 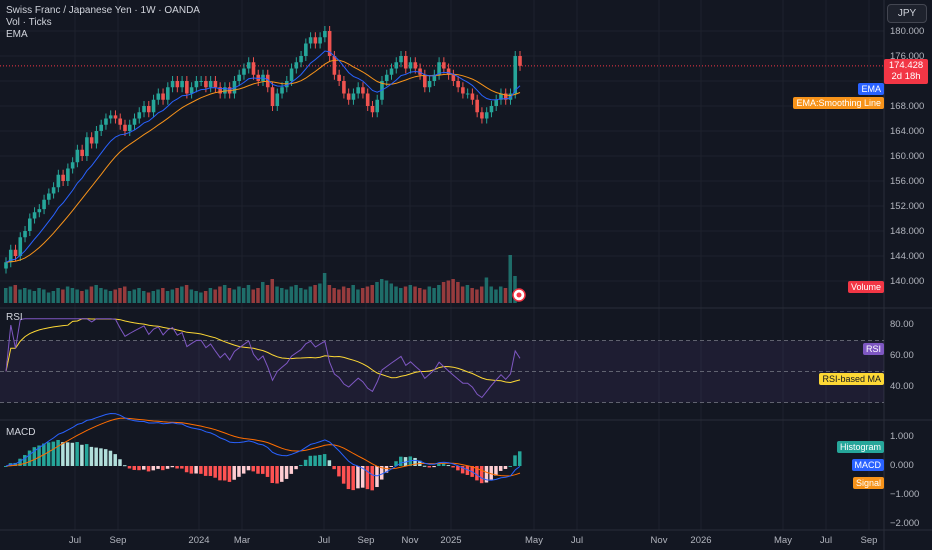 What do you see at coordinates (865, 287) in the screenshot?
I see `volume-tag: Volume` at bounding box center [865, 287].